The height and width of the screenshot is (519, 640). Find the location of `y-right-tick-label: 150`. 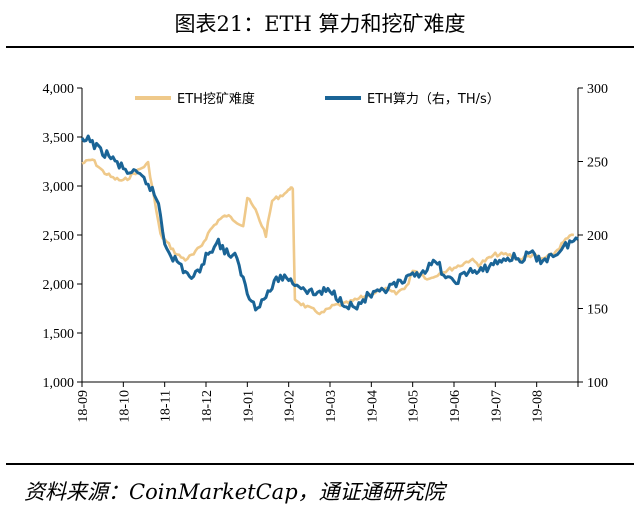

y-right-tick-label: 150 is located at coordinates (597, 310).